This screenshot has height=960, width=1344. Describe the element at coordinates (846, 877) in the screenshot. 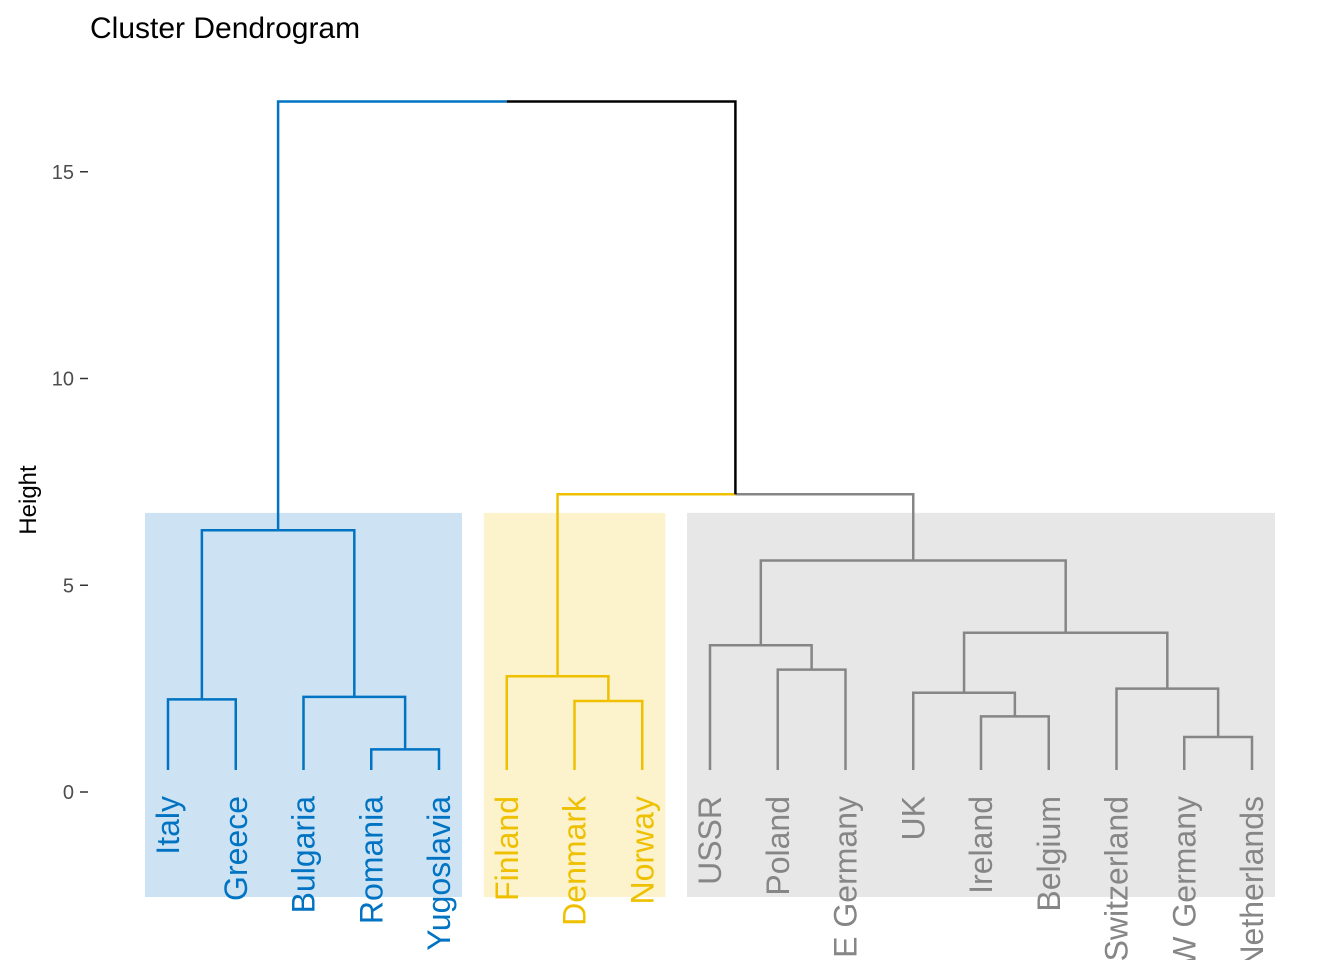

I see `leaf-label-10: E Germany` at that location.